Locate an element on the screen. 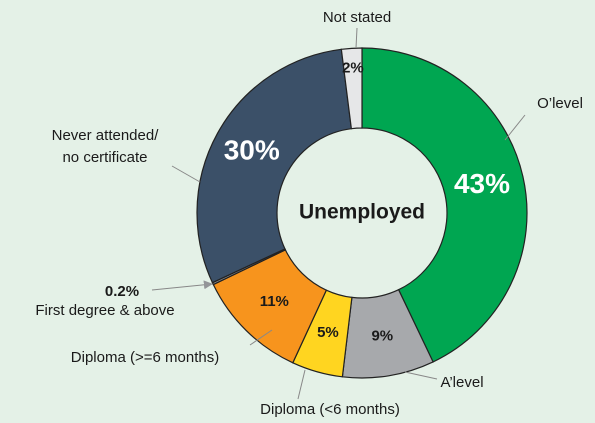 The height and width of the screenshot is (423, 595). category-label: Never attended/no certificate is located at coordinates (106, 146).